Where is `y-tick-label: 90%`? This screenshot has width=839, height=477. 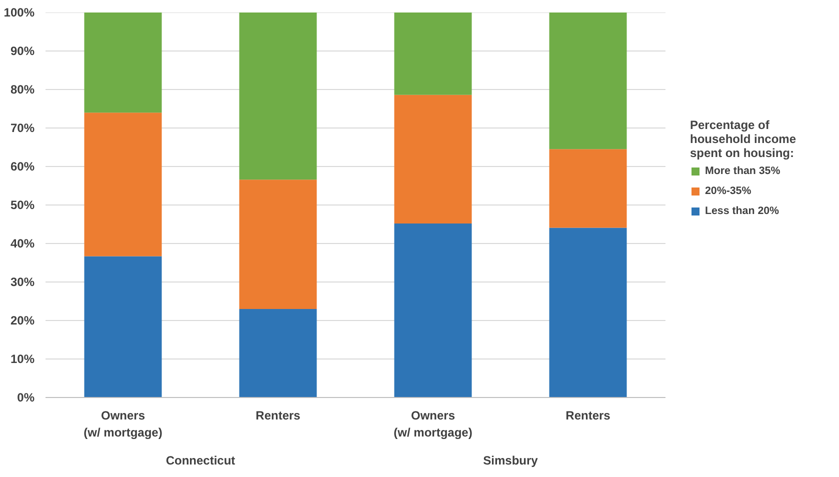
y-tick-label: 90% is located at coordinates (22, 51).